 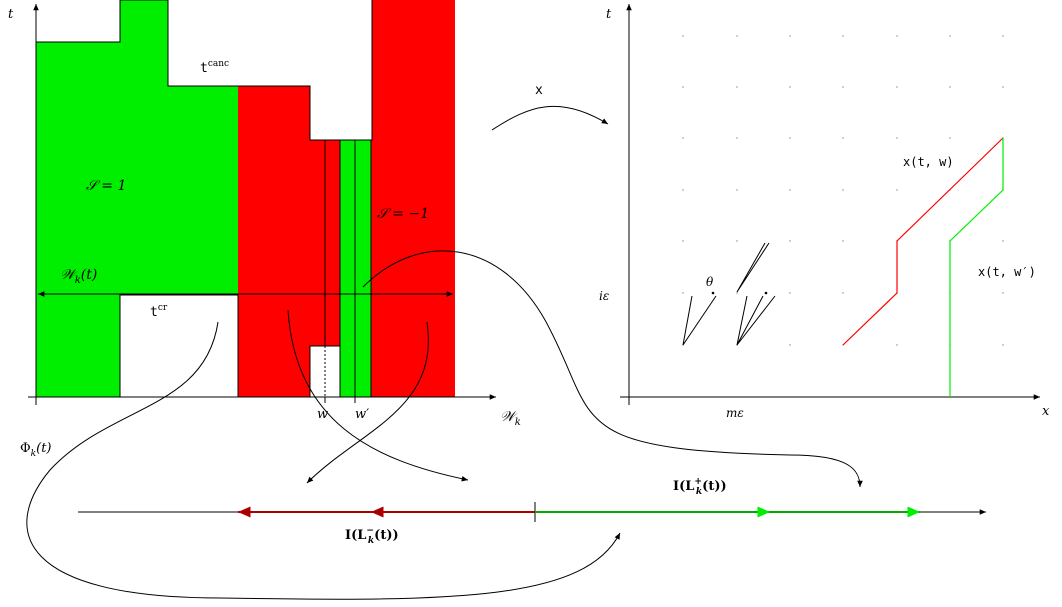 What do you see at coordinates (367, 402) in the screenshot?
I see `curve-cross` at bounding box center [367, 402].